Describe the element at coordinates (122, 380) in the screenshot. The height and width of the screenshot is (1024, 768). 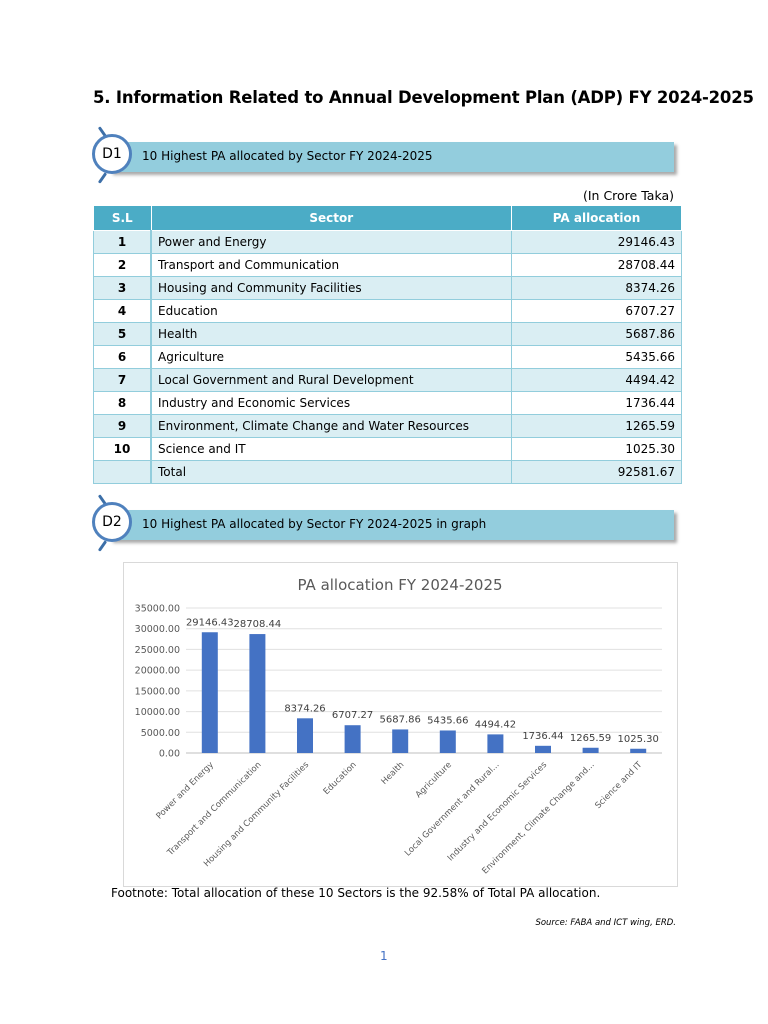
I see `row-sl: 7` at that location.